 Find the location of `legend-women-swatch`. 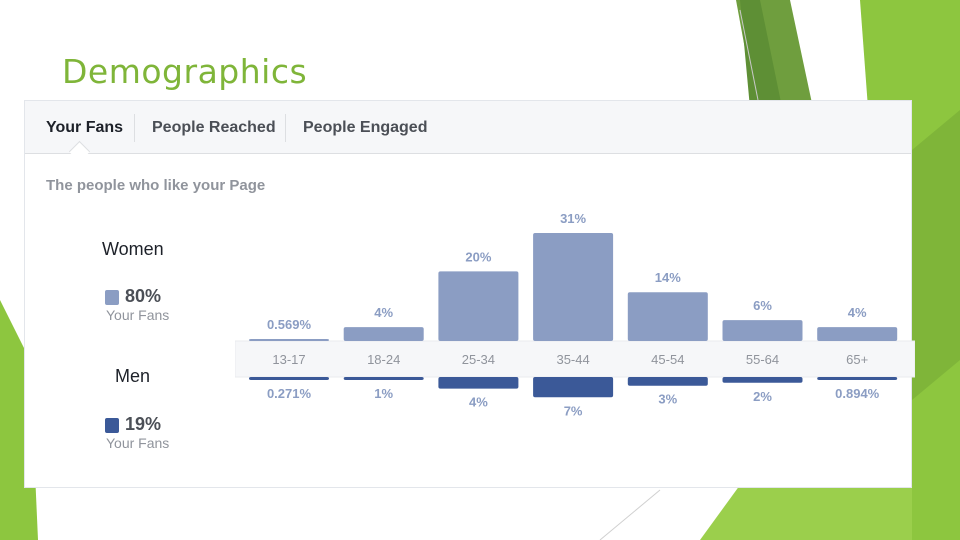

legend-women-swatch is located at coordinates (112, 297).